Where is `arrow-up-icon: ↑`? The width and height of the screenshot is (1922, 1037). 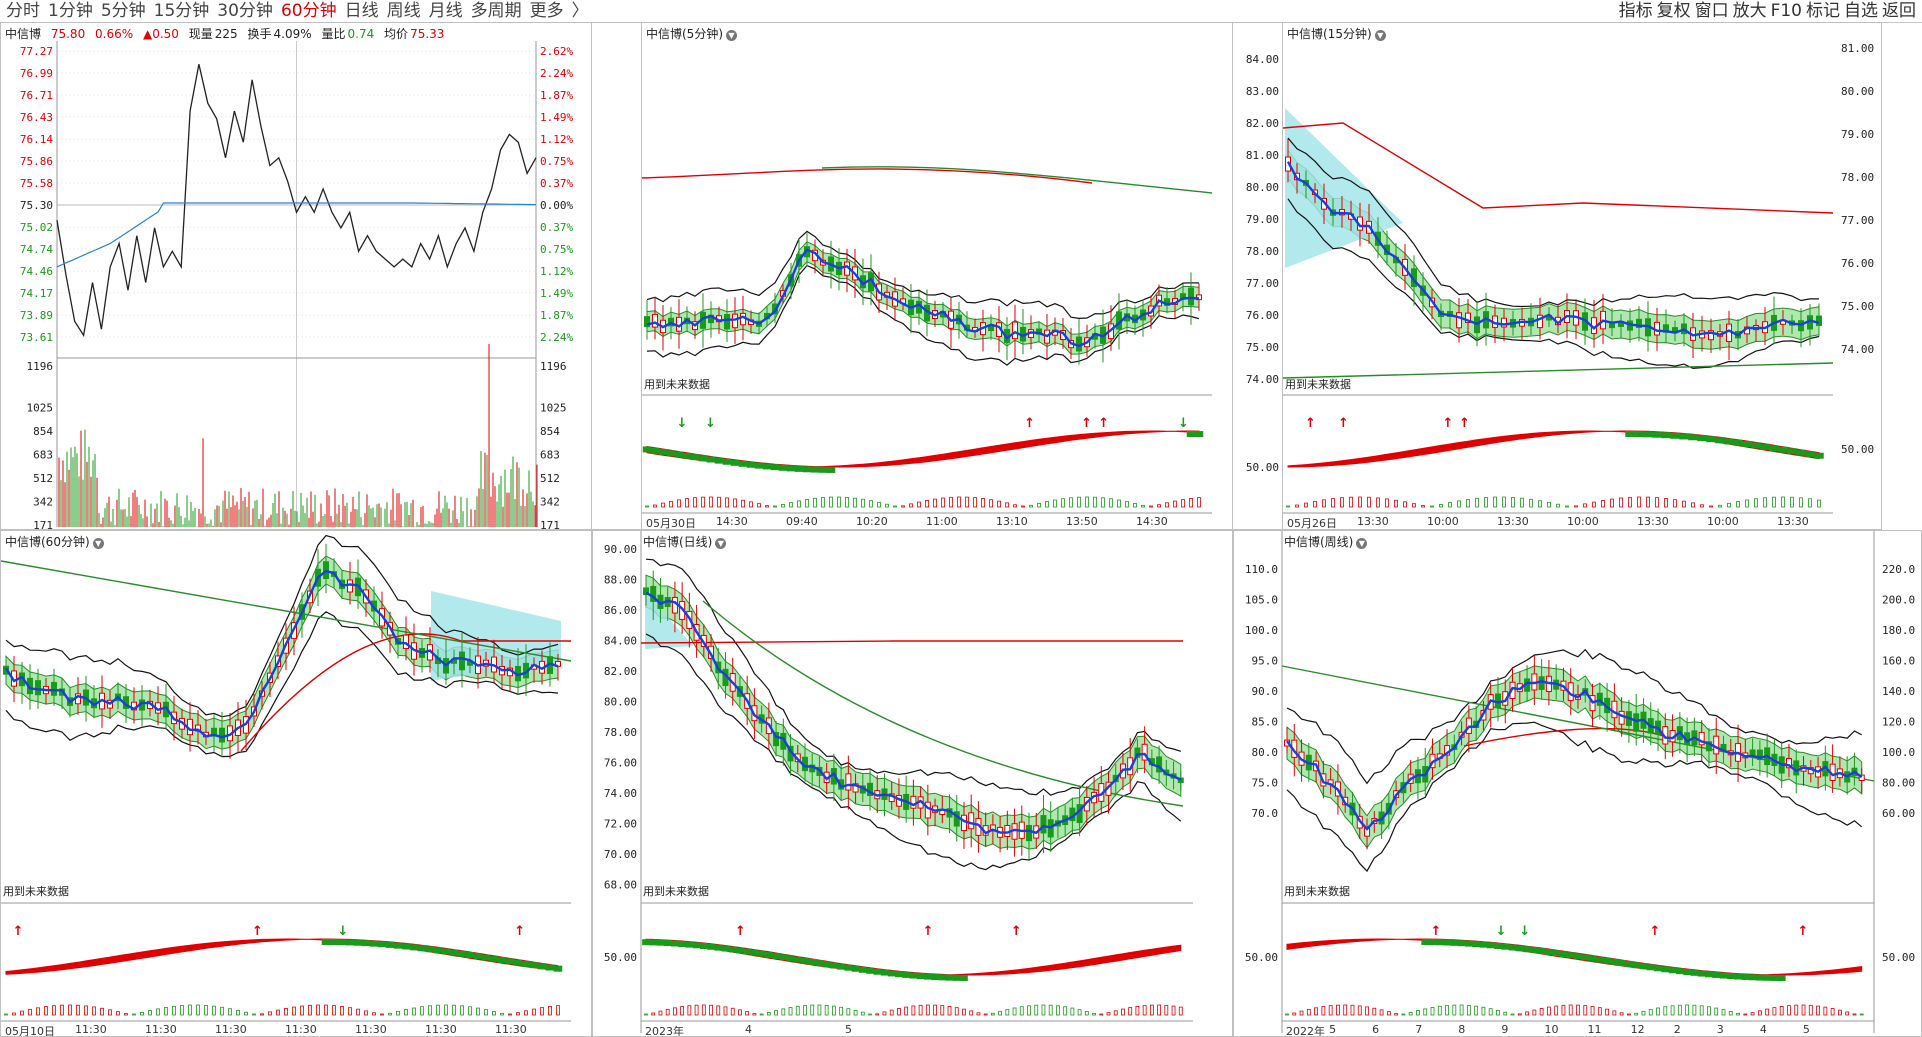
arrow-up-icon: ↑ is located at coordinates (928, 931).